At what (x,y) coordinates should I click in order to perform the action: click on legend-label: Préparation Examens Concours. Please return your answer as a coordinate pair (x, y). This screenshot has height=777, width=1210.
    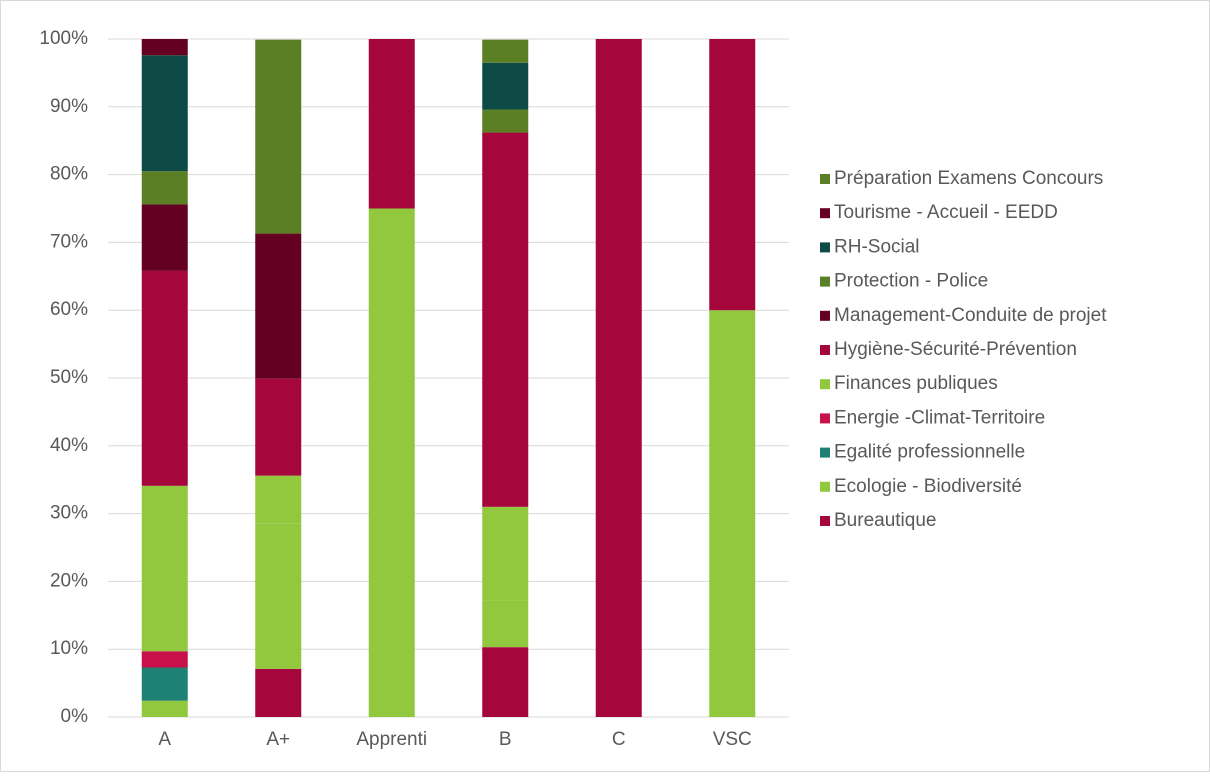
    Looking at the image, I should click on (968, 178).